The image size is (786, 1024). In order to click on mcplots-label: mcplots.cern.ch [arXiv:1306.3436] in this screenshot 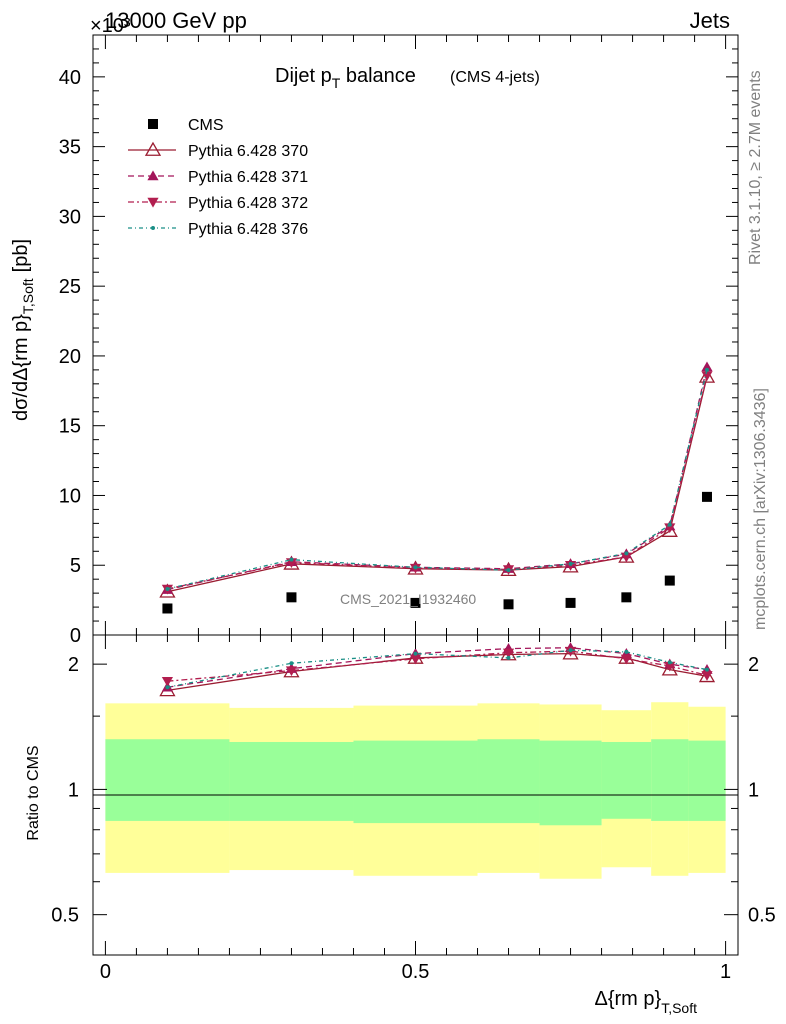, I will do `click(760, 509)`.